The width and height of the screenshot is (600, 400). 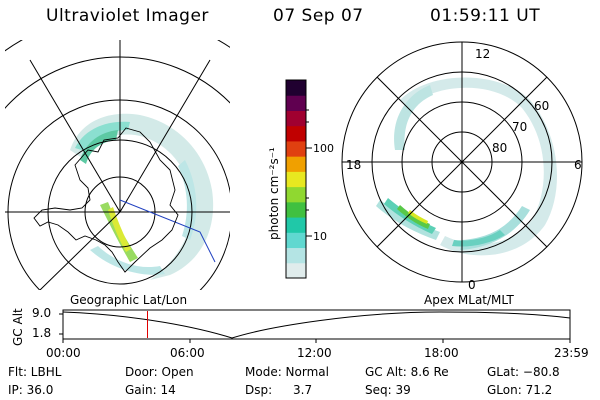 I want to click on timeline-x-tick-1: 06:00, so click(x=187, y=353).